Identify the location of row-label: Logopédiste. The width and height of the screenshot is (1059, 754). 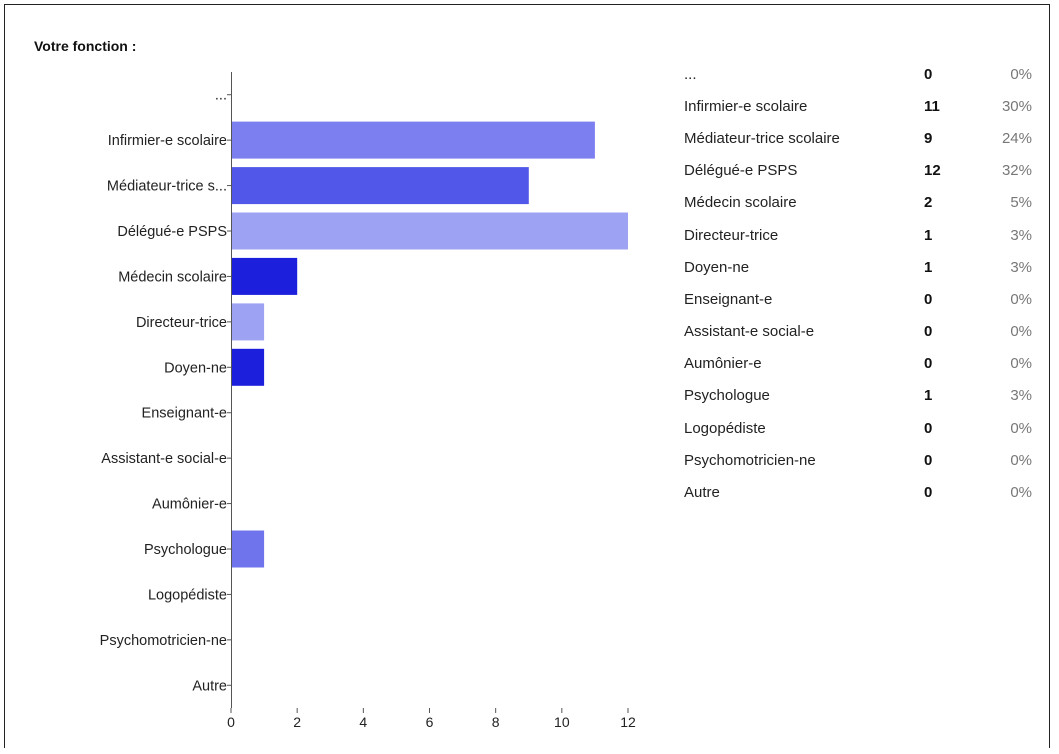
(725, 428).